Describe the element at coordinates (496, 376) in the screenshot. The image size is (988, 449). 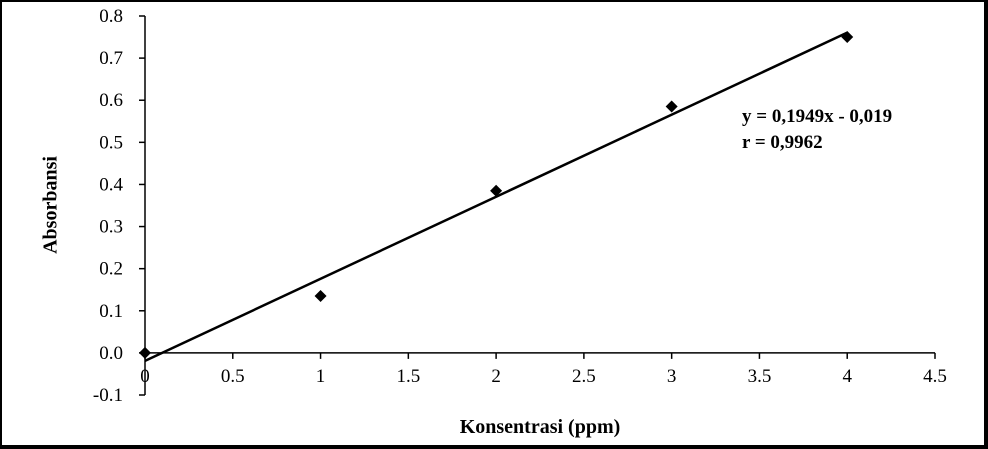
I see `x-tick-label: 2` at that location.